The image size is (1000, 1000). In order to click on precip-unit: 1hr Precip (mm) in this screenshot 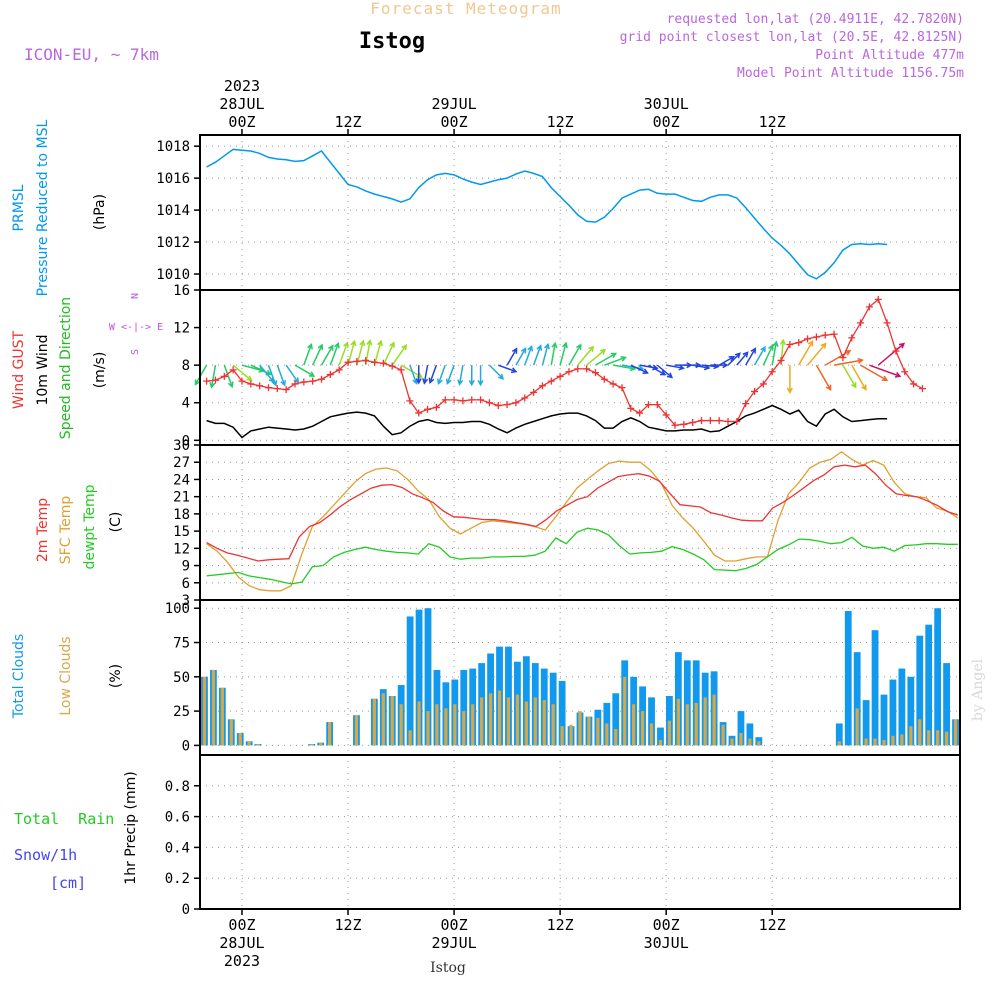, I will do `click(131, 827)`.